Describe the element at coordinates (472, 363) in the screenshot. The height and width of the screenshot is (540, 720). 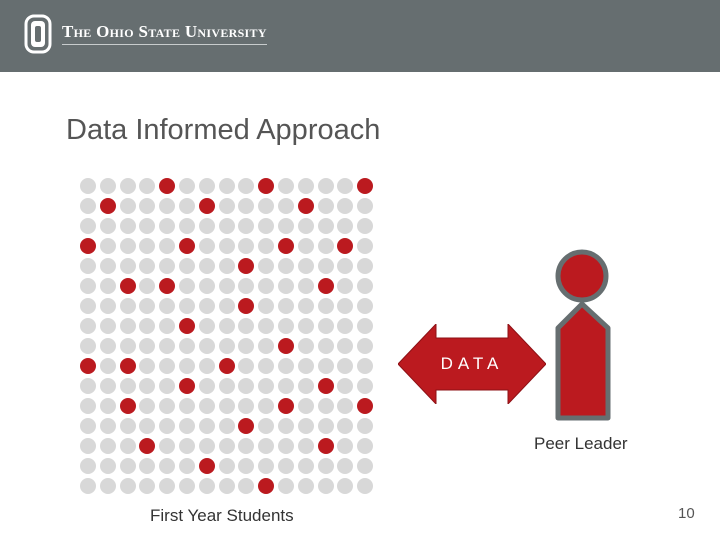
I see `data-arrow-label: DATA` at that location.